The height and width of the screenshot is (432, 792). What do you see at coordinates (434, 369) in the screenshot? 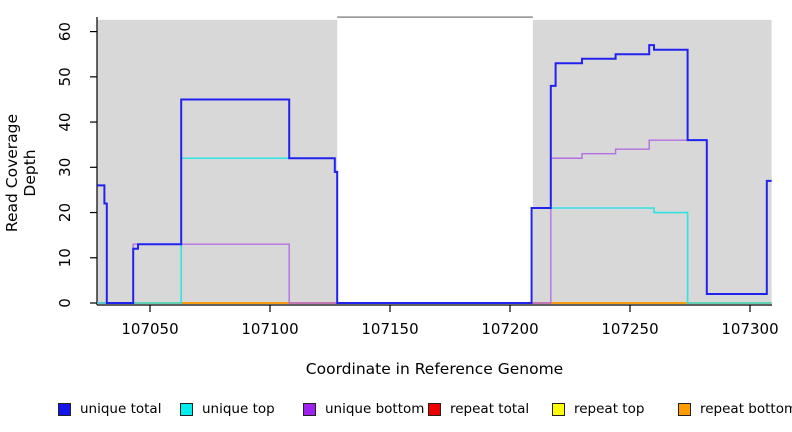
I see `x-axis-title: Coordinate in Reference Genome` at bounding box center [434, 369].